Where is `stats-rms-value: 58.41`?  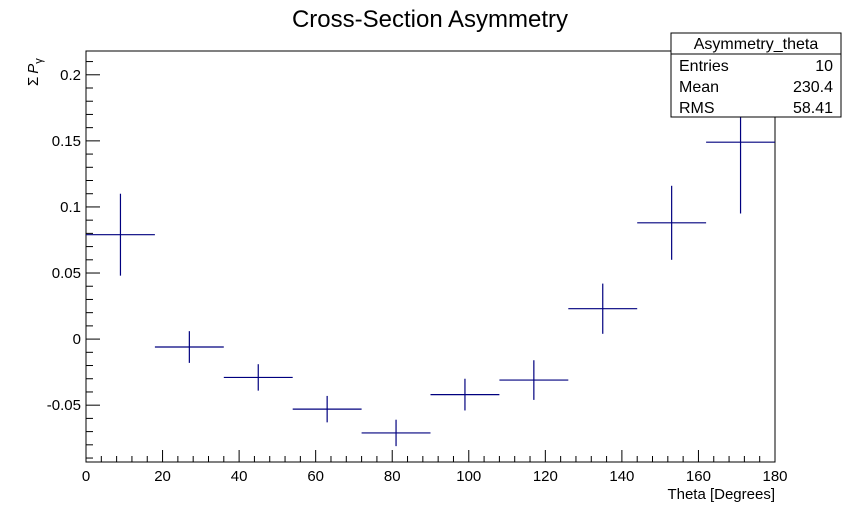 stats-rms-value: 58.41 is located at coordinates (813, 108).